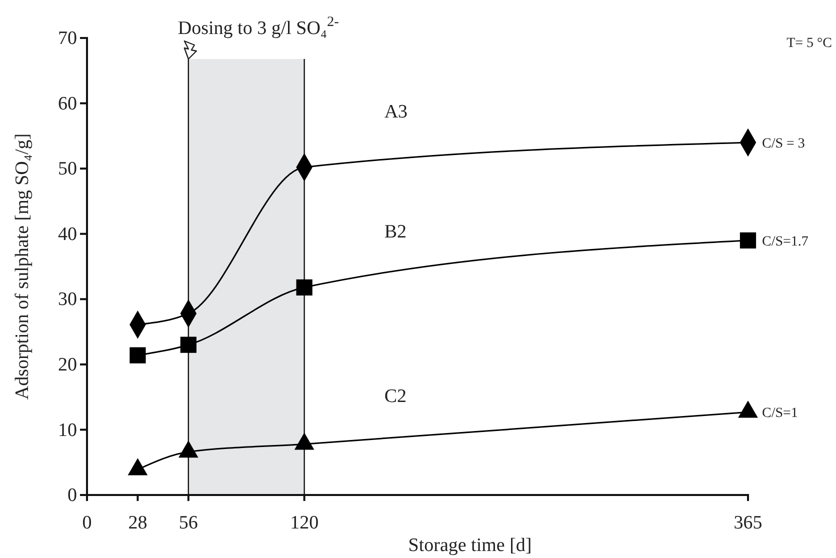 Image resolution: width=836 pixels, height=558 pixels. Describe the element at coordinates (785, 242) in the screenshot. I see `text: C/S=1.7` at that location.